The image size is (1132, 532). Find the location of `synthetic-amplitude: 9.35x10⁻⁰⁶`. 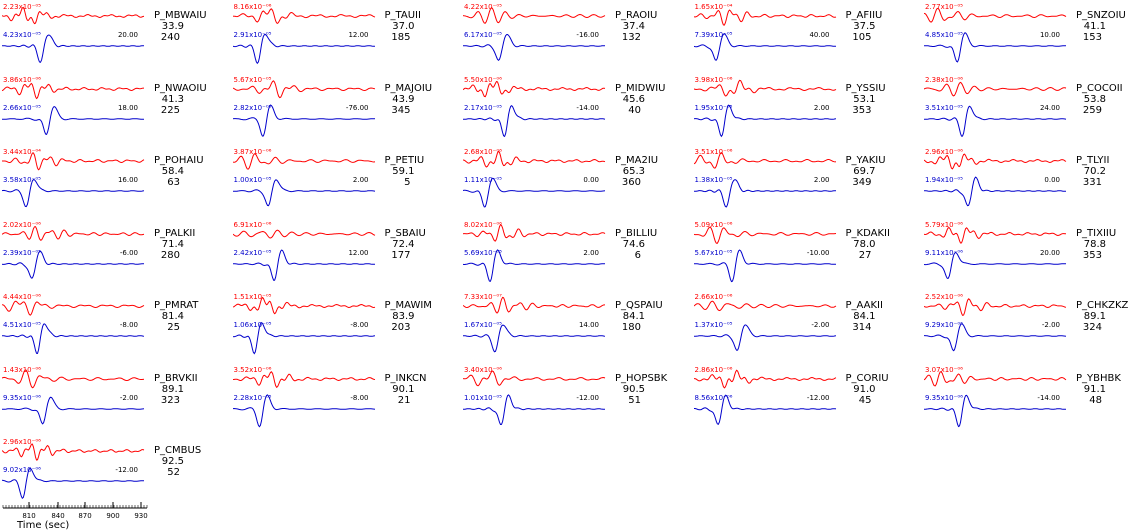

synthetic-amplitude: 9.35x10⁻⁰⁶ is located at coordinates (22, 397).